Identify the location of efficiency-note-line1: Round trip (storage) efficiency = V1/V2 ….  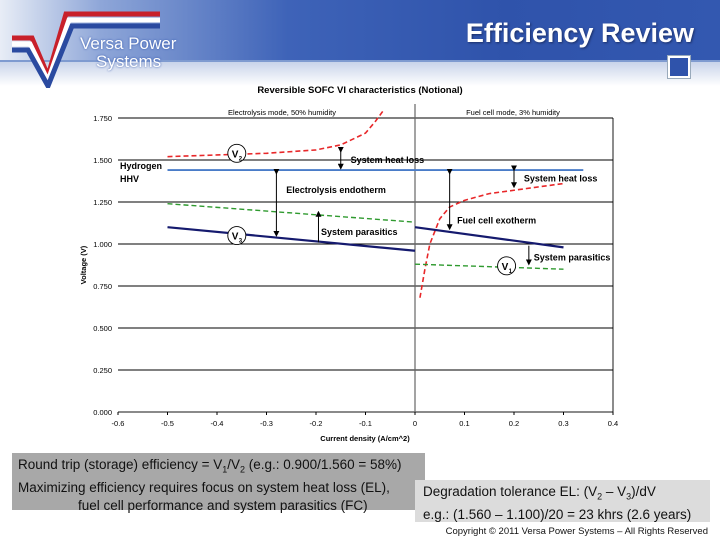
(210, 466).